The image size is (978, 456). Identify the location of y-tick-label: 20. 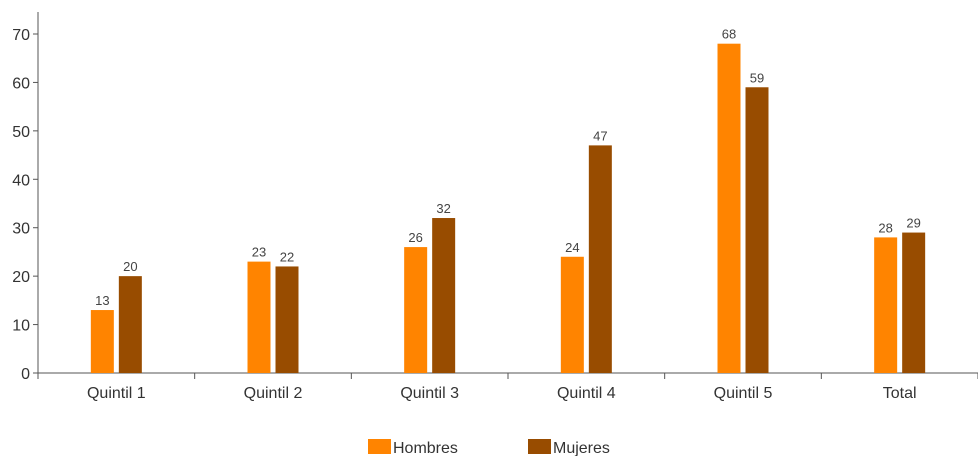
(21, 277).